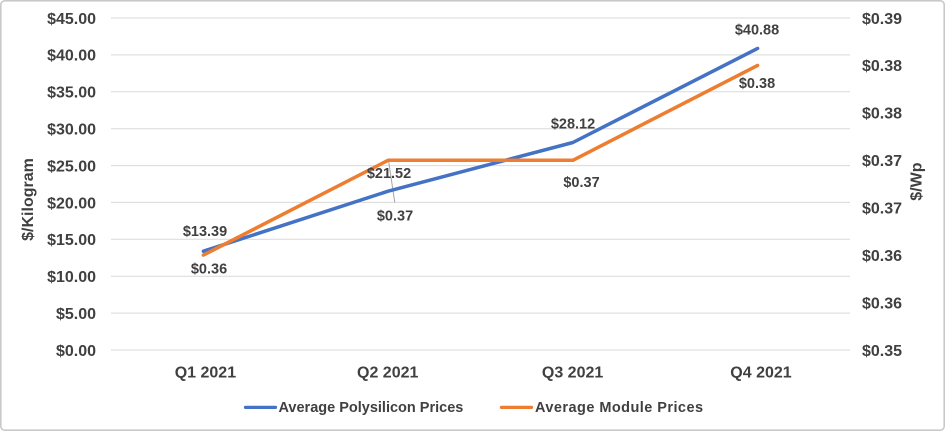 The height and width of the screenshot is (433, 945). I want to click on svg-text: $35.00, so click(71, 93).